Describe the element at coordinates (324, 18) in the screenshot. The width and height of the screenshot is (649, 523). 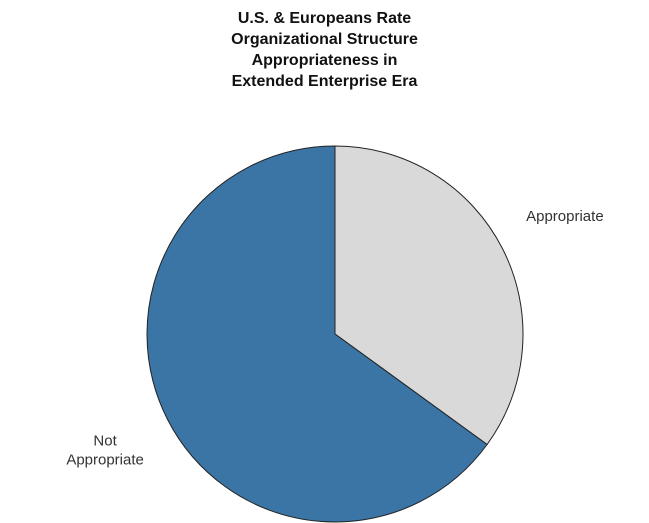
I see `chart-title-line: U.S. & Europeans Rate` at that location.